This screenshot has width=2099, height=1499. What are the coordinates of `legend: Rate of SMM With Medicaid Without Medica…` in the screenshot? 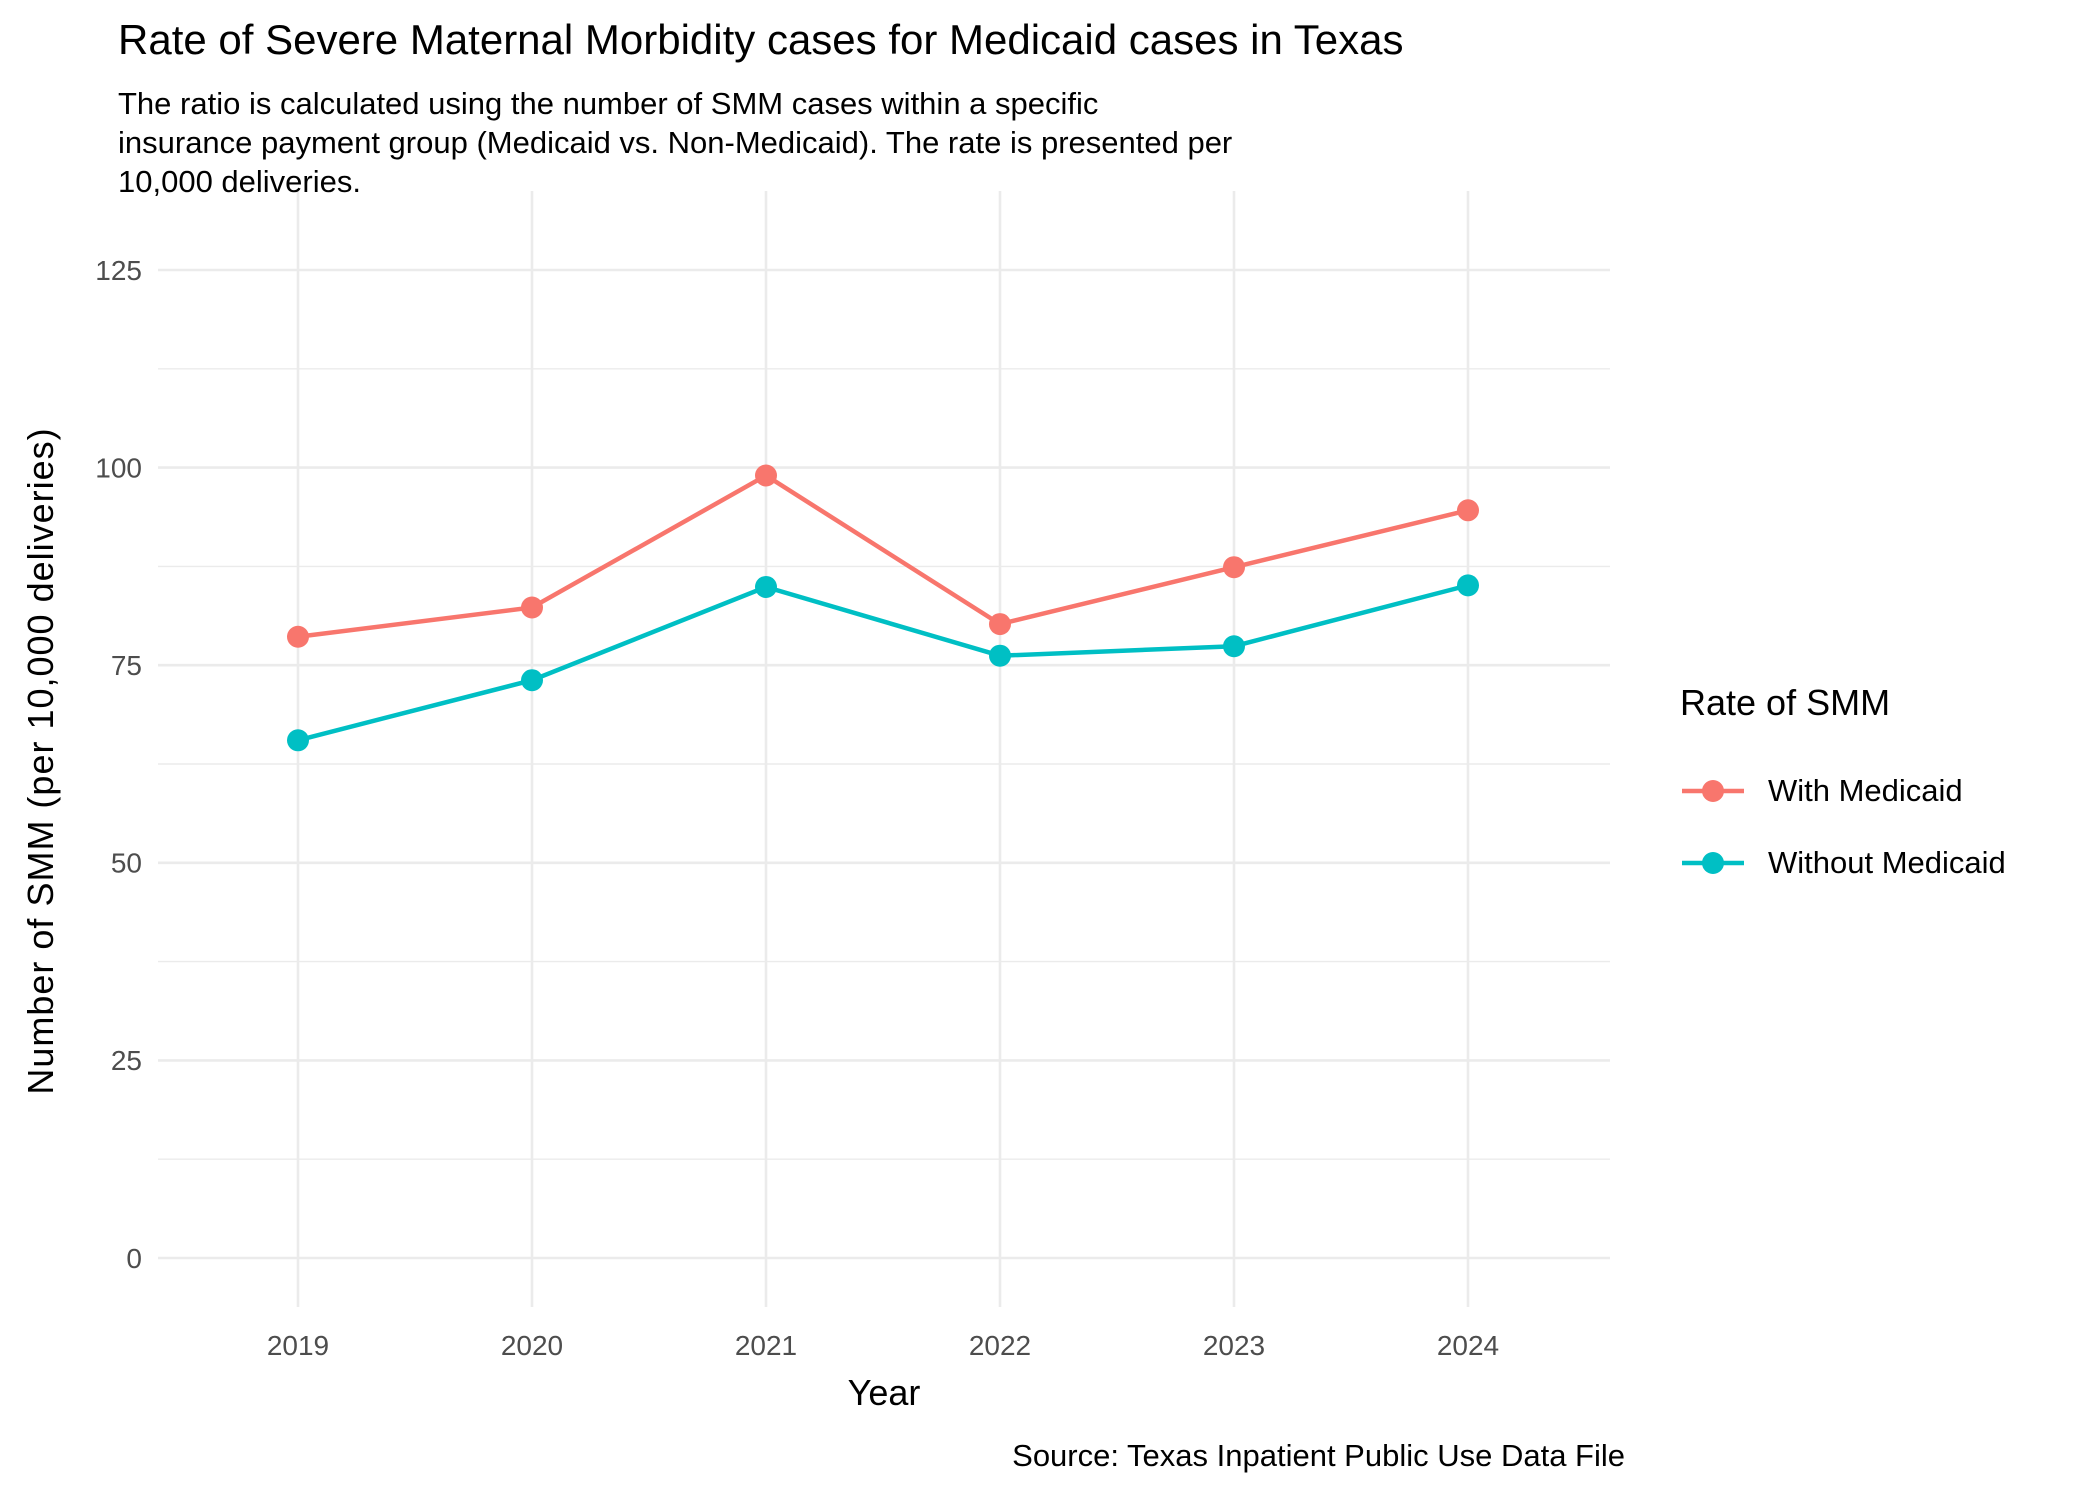 It's located at (1880, 797).